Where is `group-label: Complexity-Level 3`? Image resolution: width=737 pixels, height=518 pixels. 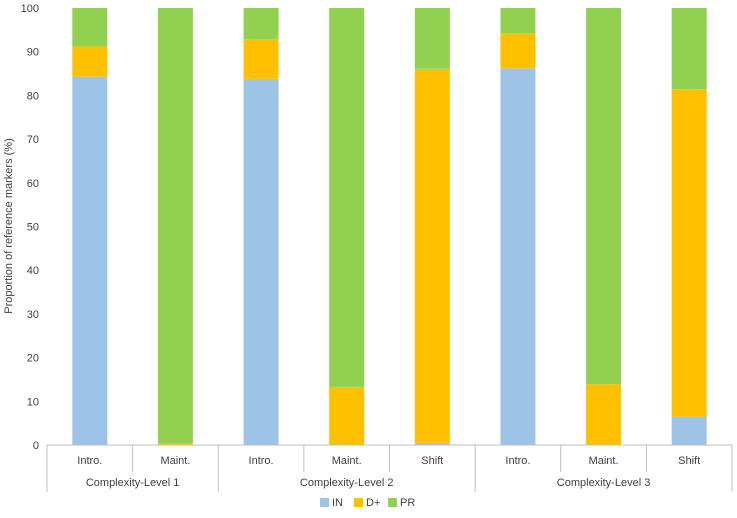 group-label: Complexity-Level 3 is located at coordinates (604, 483).